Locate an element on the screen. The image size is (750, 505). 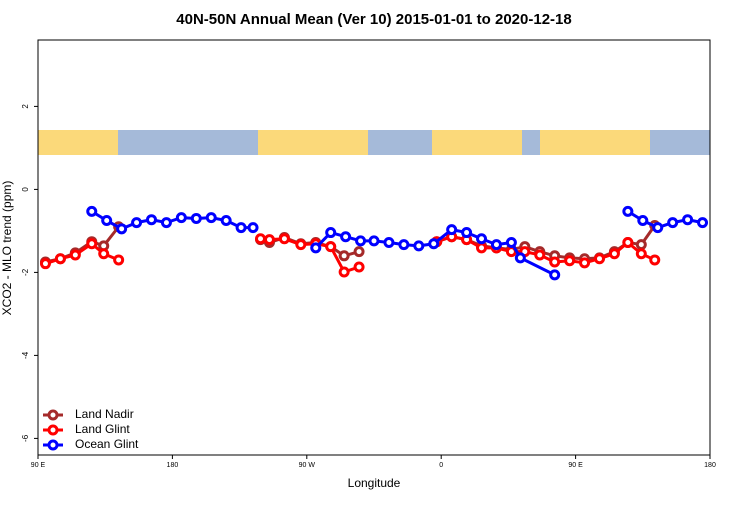
y-tick-label: 0 is located at coordinates (25, 189).